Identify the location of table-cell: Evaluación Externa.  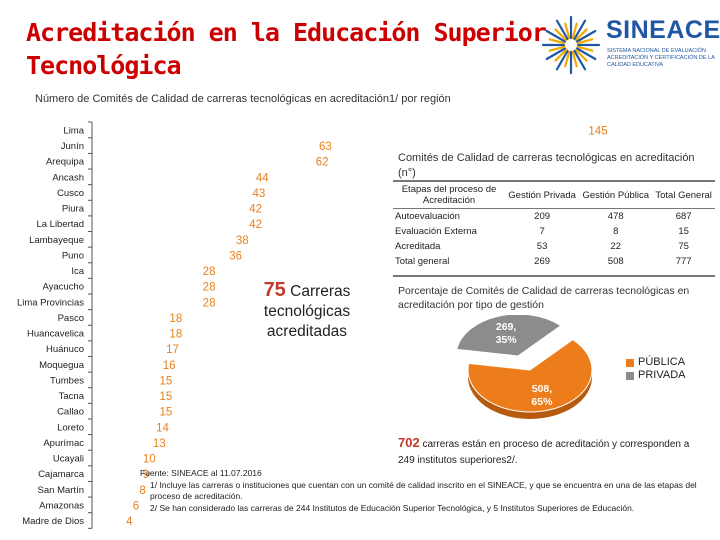
(436, 231).